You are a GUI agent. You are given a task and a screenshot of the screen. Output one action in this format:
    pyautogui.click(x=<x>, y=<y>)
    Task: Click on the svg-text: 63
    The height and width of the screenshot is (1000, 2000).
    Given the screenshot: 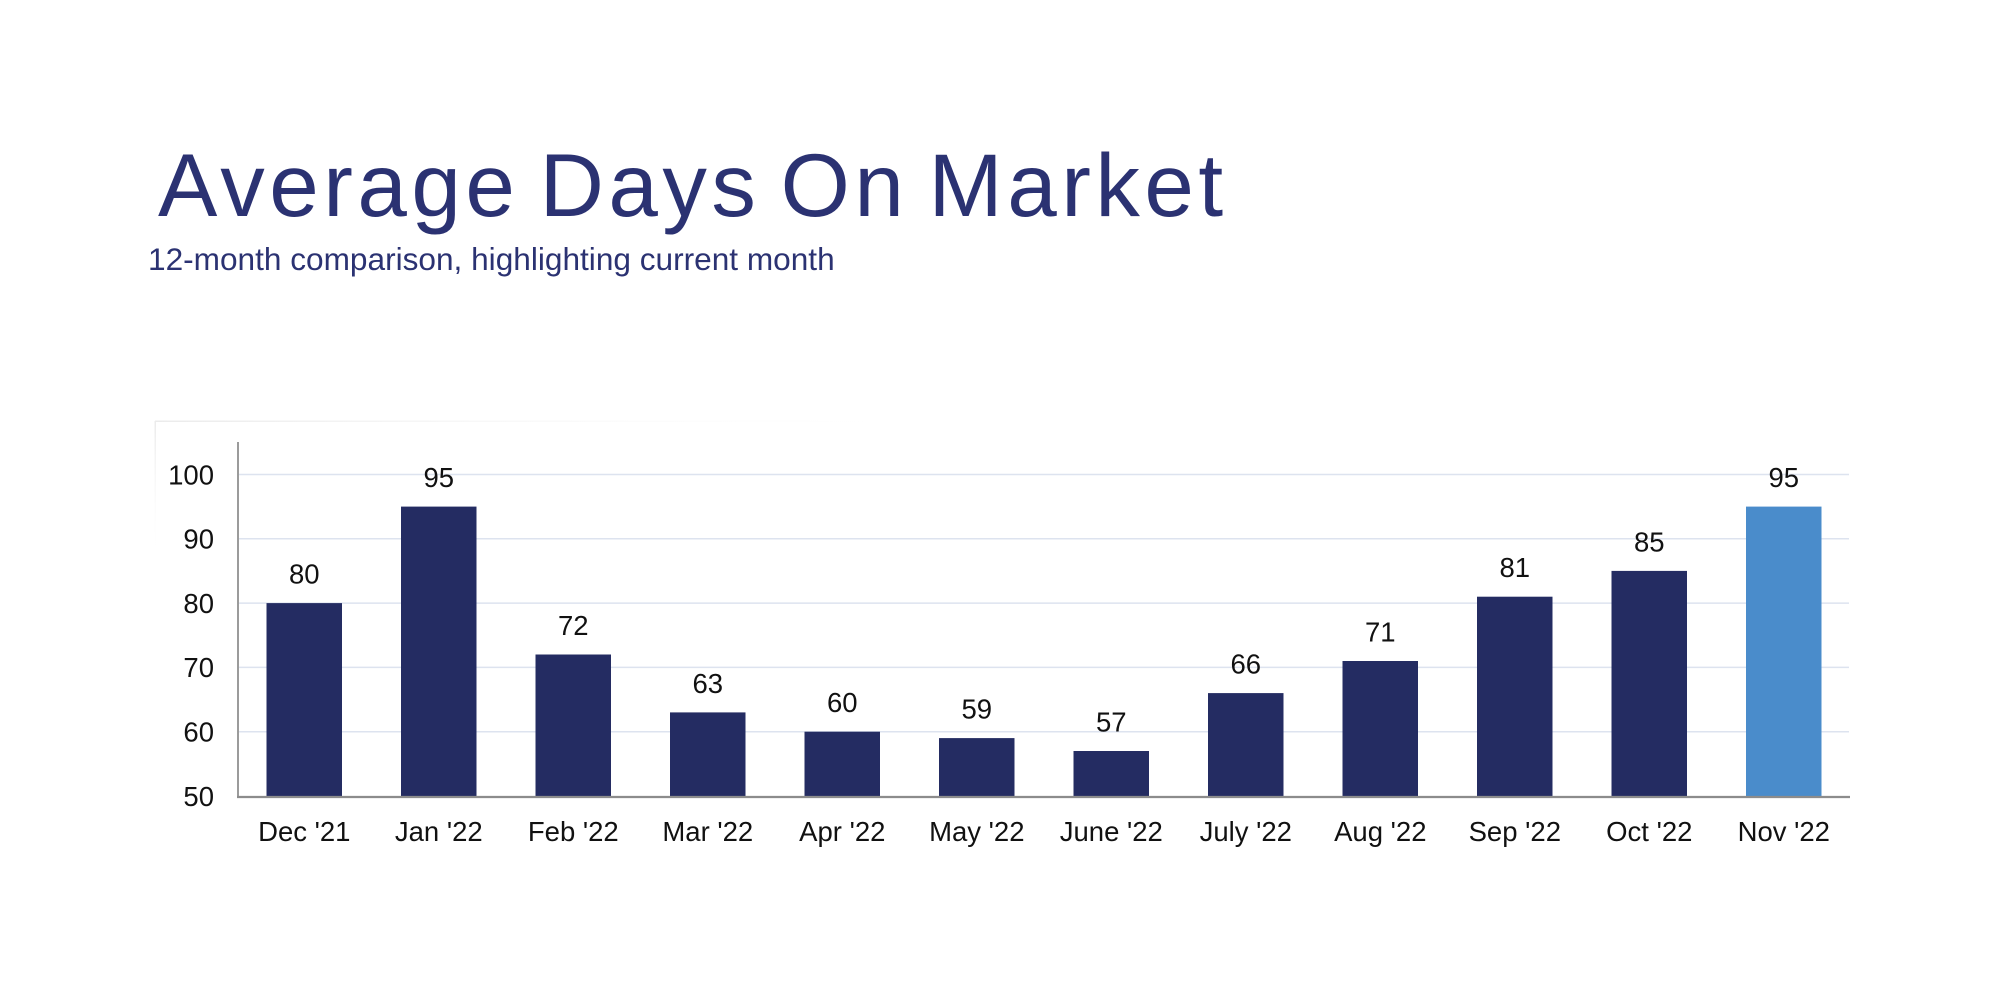 What is the action you would take?
    pyautogui.click(x=708, y=683)
    